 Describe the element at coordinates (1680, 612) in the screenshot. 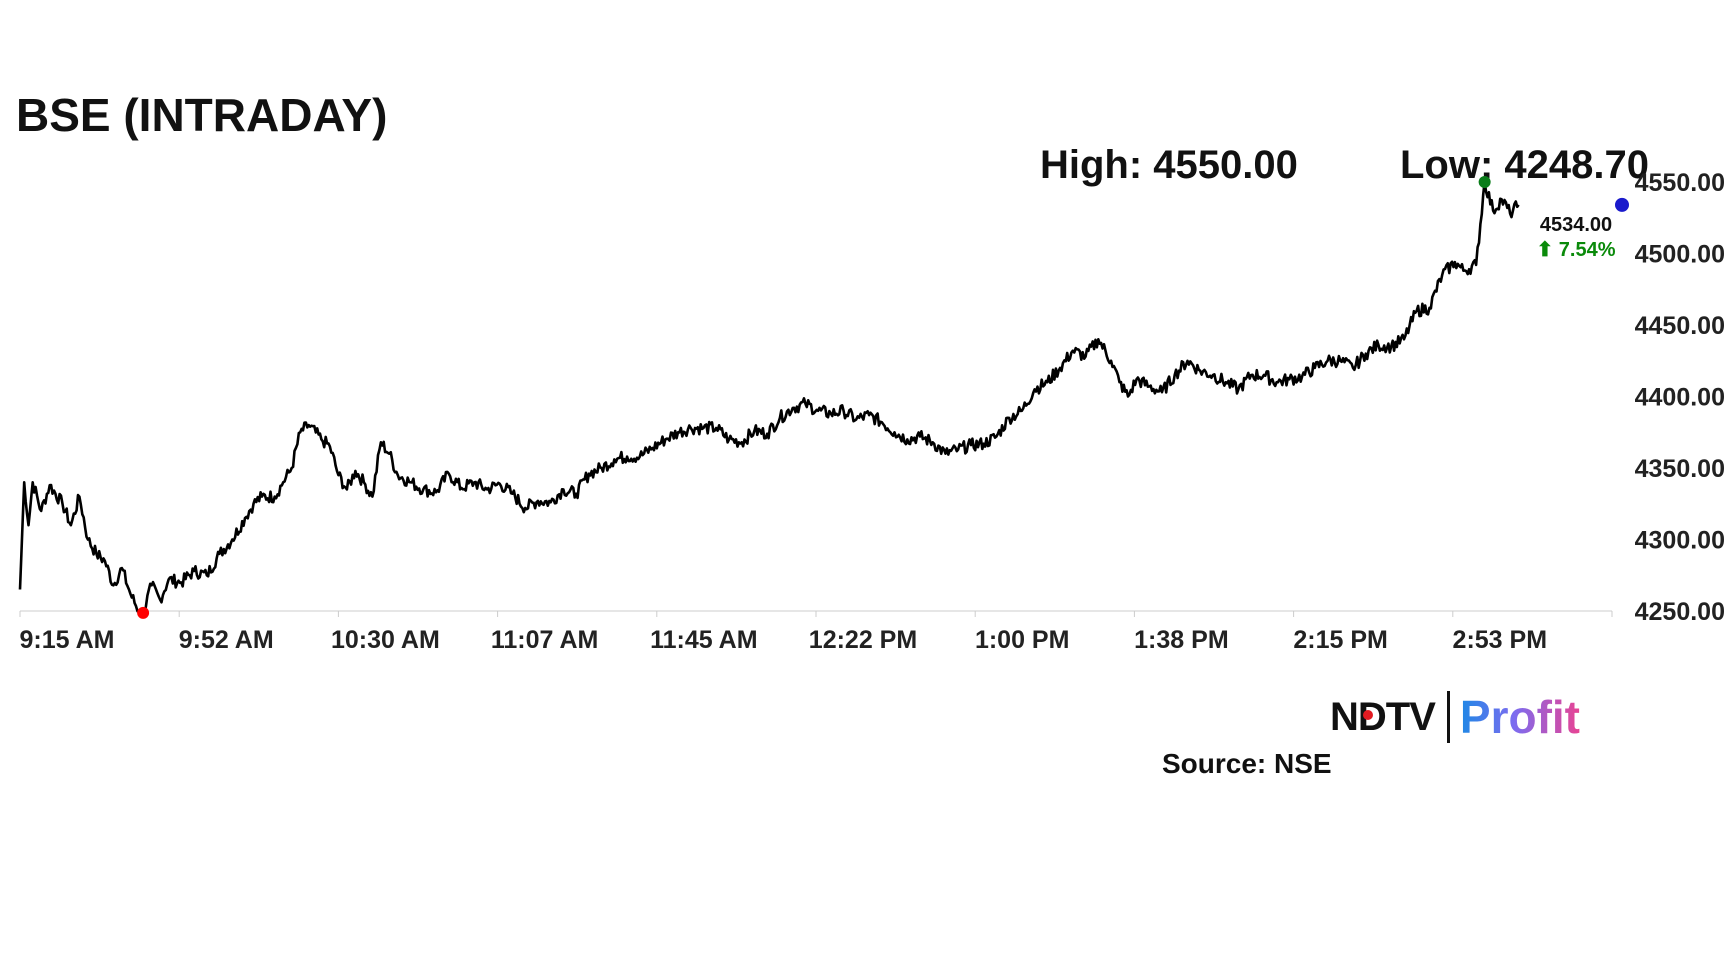

I see `y-tick-label: 4250.00` at that location.